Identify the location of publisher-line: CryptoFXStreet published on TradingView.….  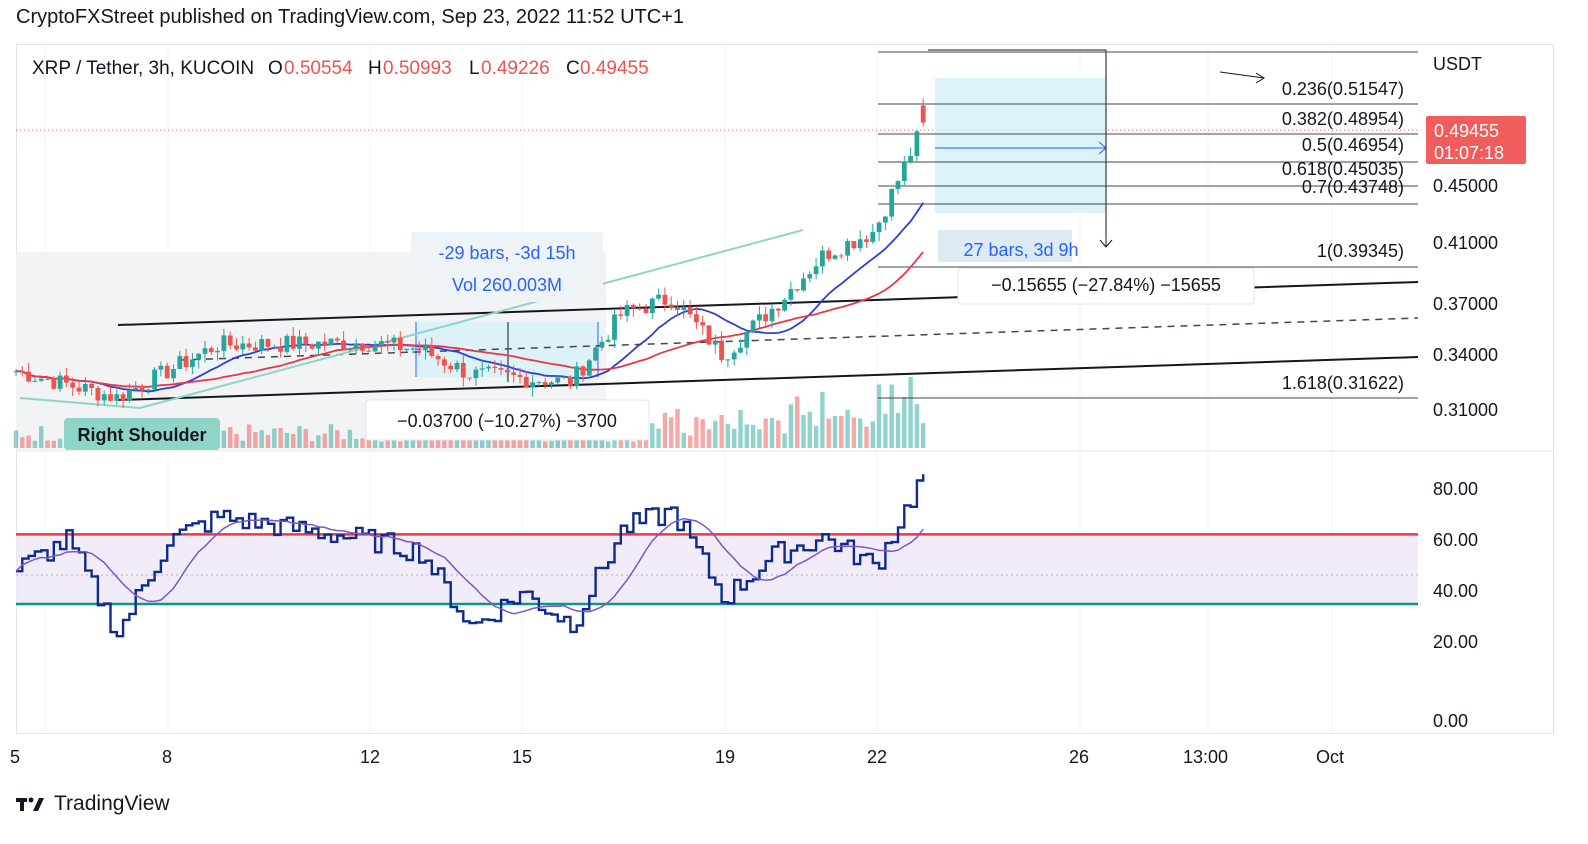
(350, 17).